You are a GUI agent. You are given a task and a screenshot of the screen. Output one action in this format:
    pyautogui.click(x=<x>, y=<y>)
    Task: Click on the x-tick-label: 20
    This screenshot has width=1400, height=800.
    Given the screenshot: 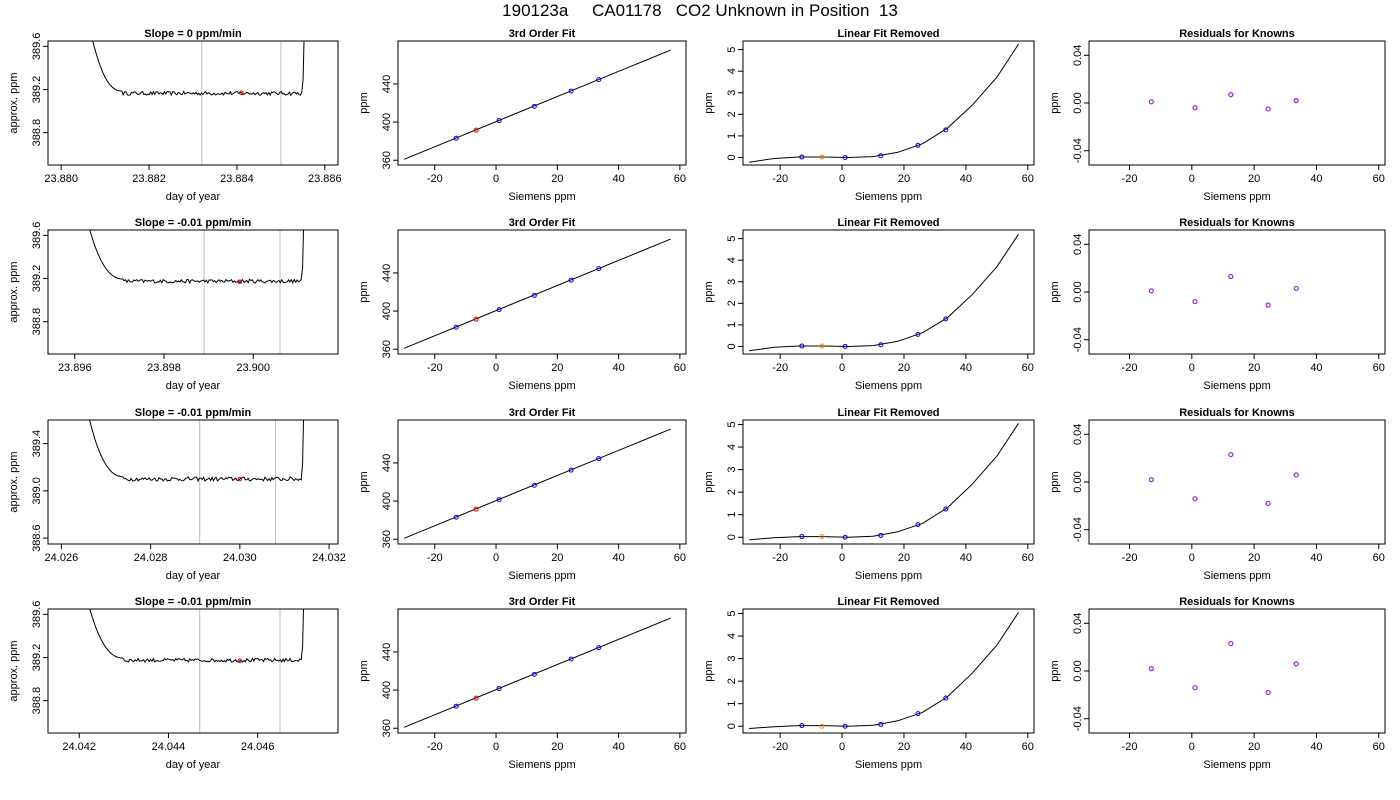 What is the action you would take?
    pyautogui.click(x=904, y=558)
    